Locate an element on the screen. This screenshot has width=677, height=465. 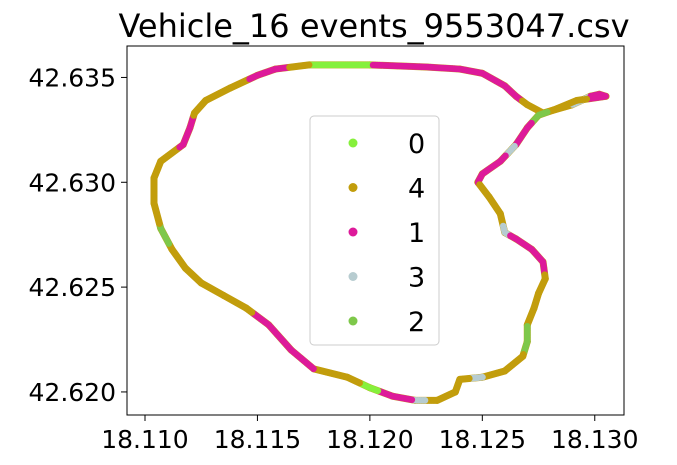
legend-label-1: 1 is located at coordinates (416, 233).